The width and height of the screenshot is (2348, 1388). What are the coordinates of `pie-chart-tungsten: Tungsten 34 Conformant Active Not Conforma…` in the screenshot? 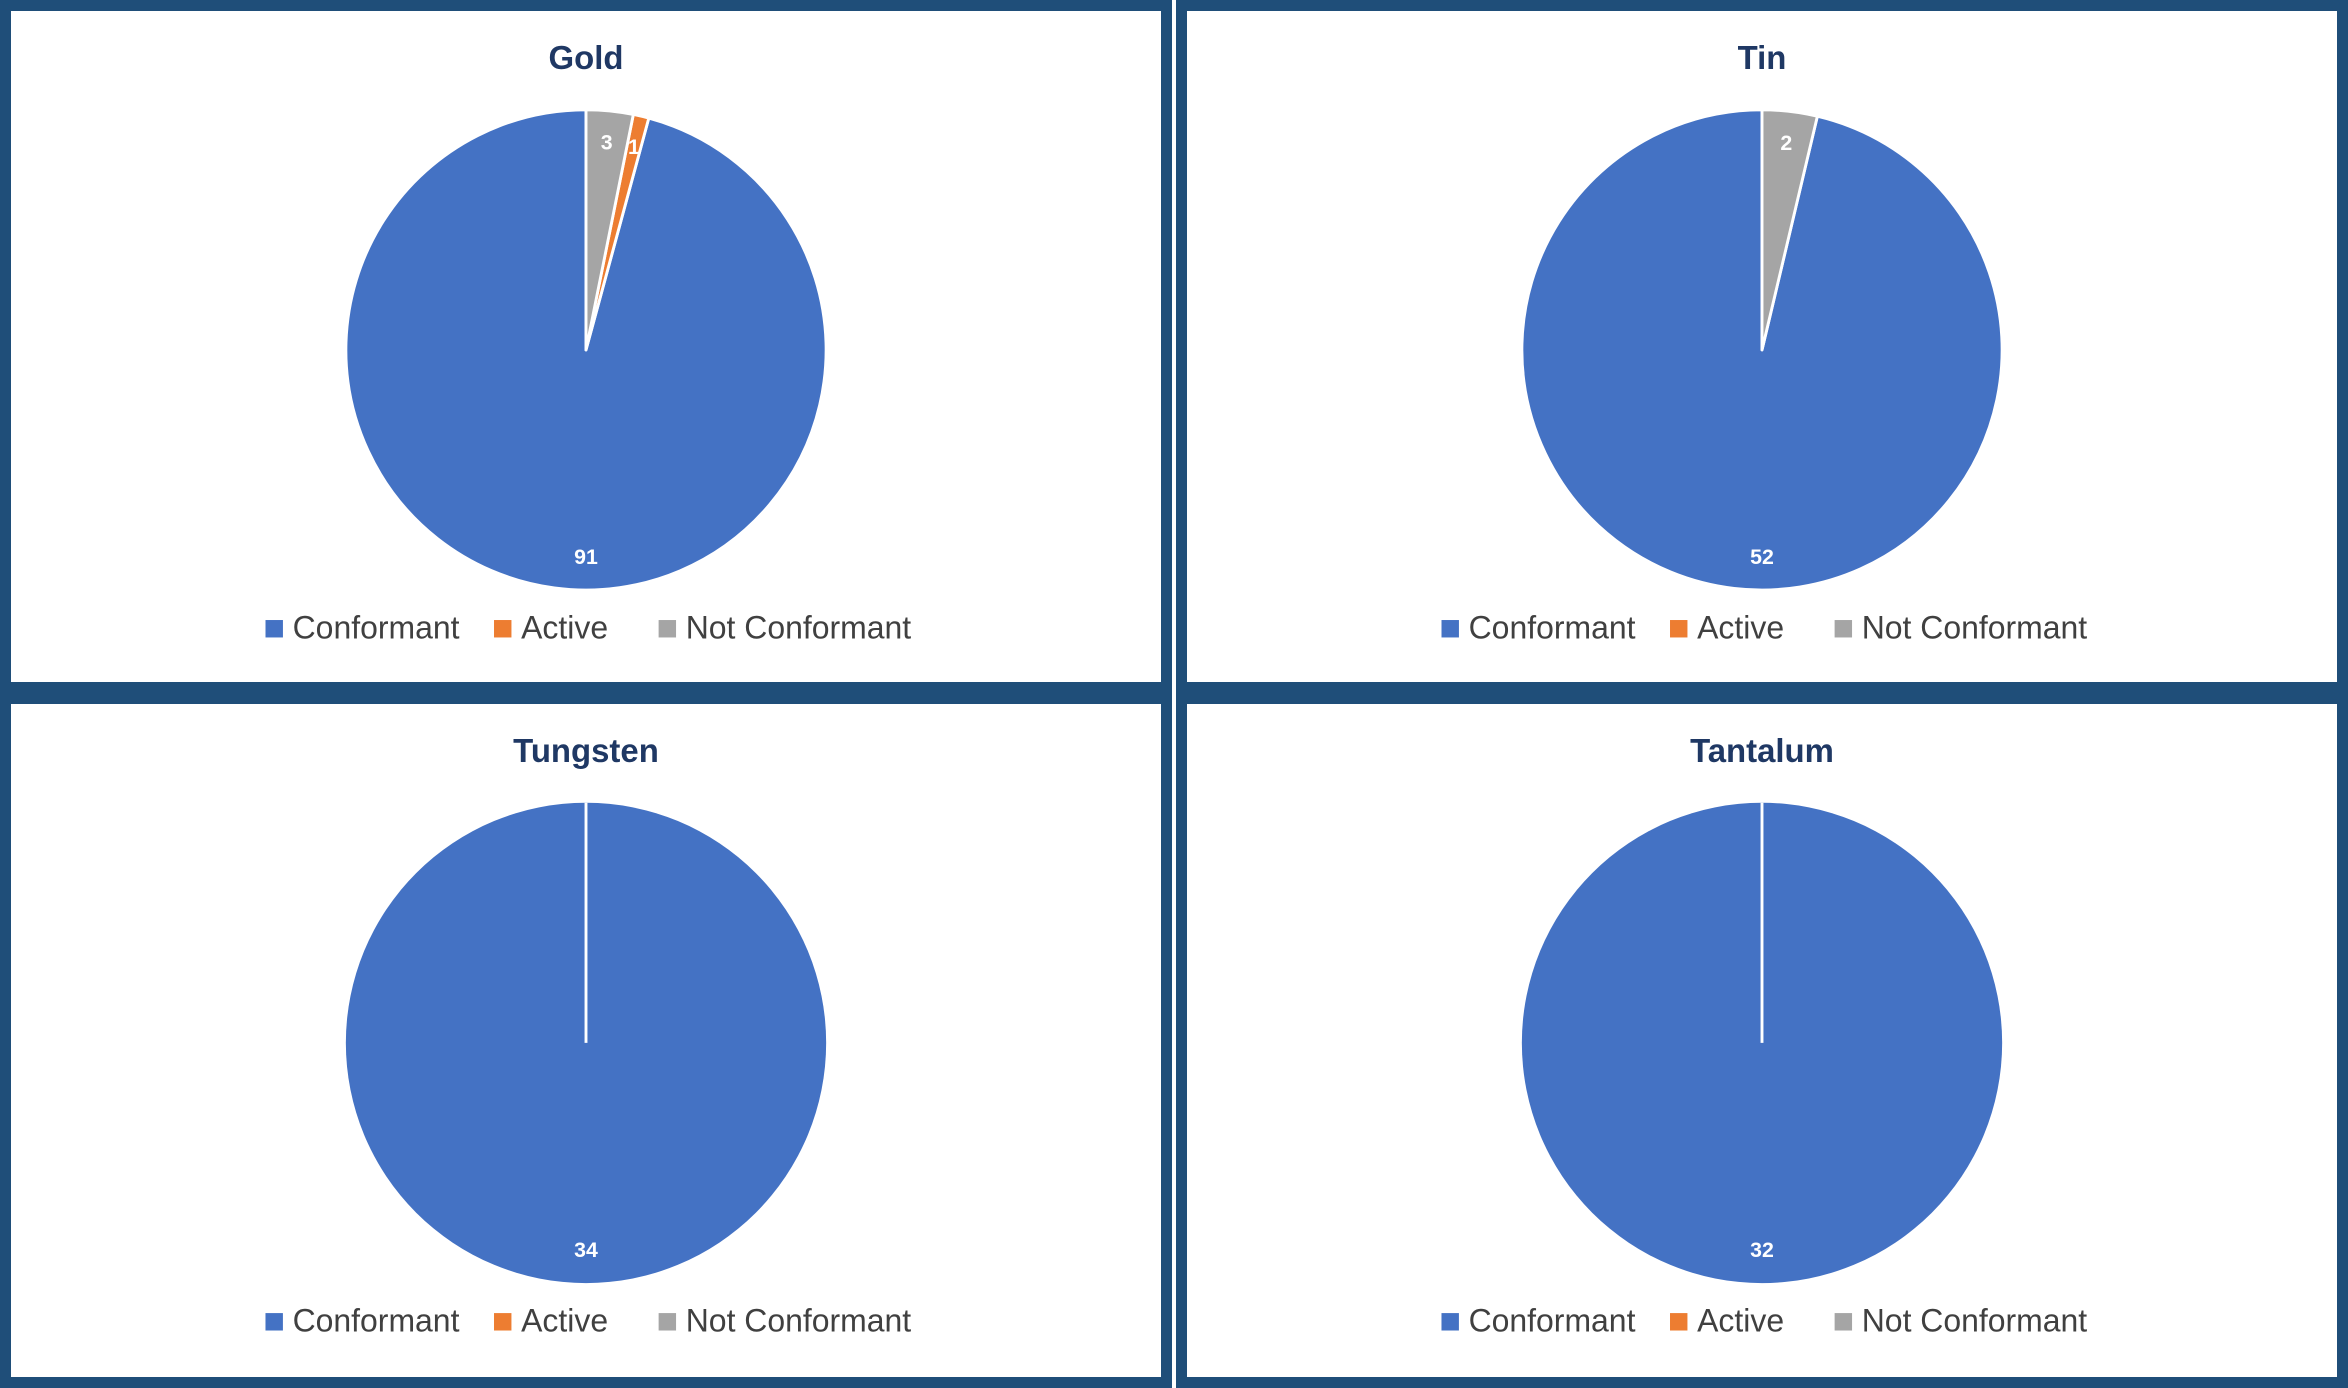 It's located at (588, 1035).